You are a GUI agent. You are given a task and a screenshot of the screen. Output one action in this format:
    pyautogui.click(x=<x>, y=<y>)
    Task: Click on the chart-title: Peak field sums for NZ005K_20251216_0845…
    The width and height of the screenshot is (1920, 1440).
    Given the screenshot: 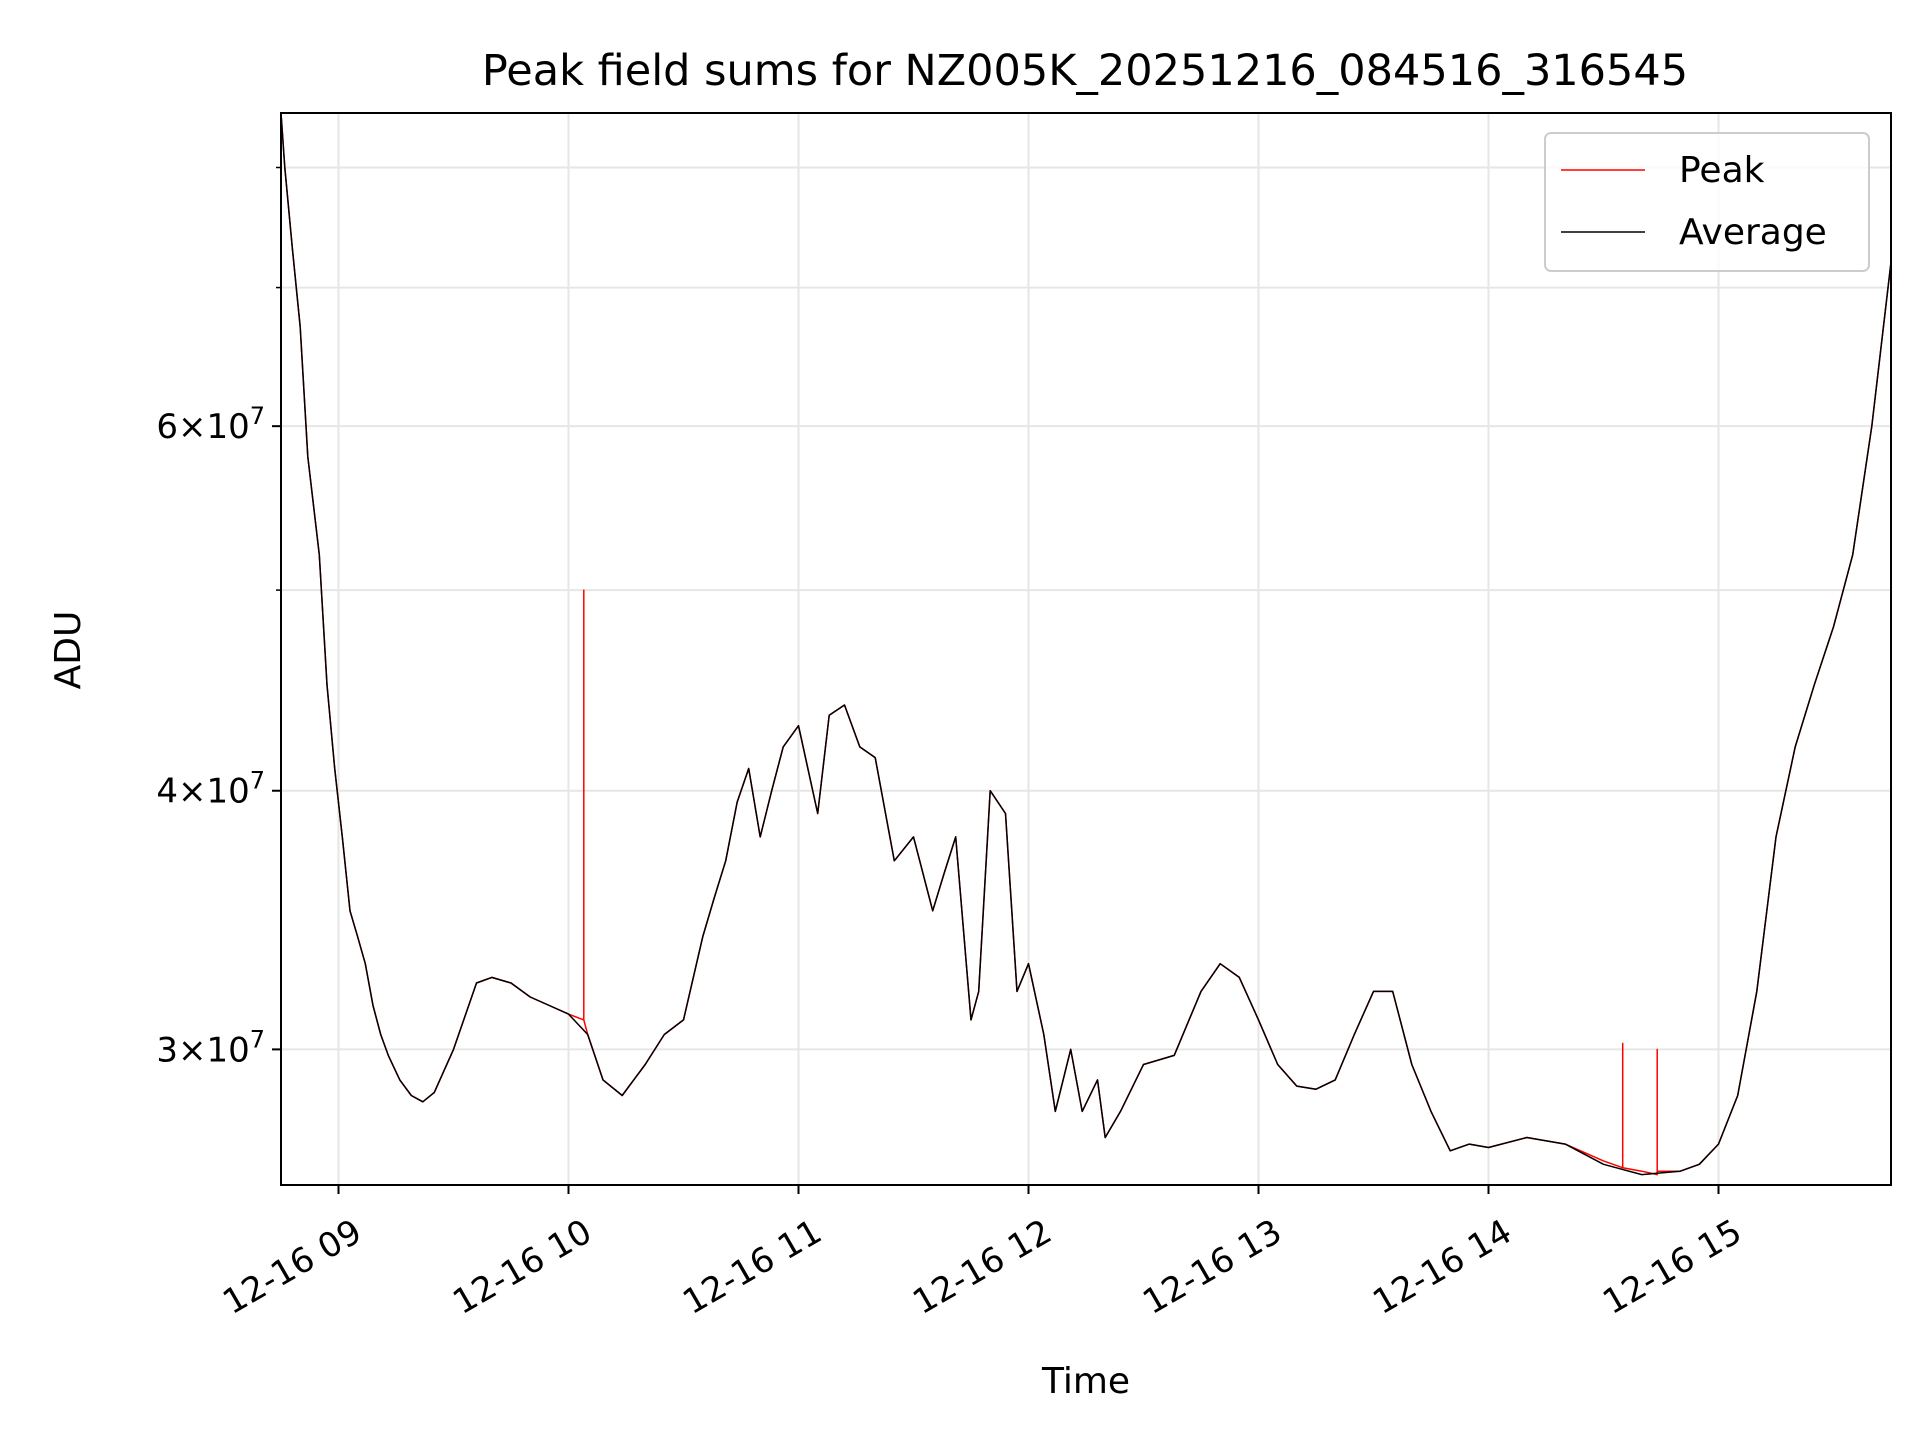 What is the action you would take?
    pyautogui.click(x=1085, y=71)
    